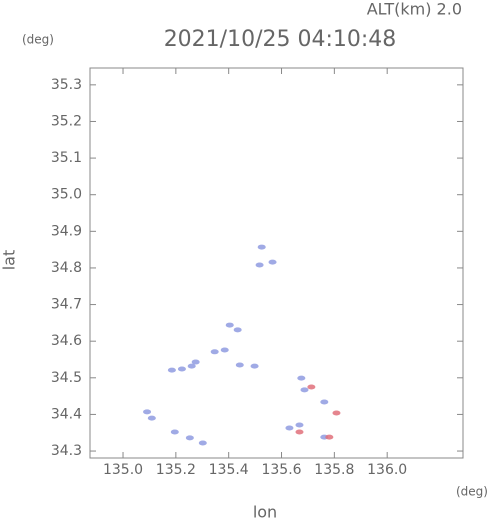 The image size is (491, 521). I want to click on y-unit: (deg), so click(38, 40).